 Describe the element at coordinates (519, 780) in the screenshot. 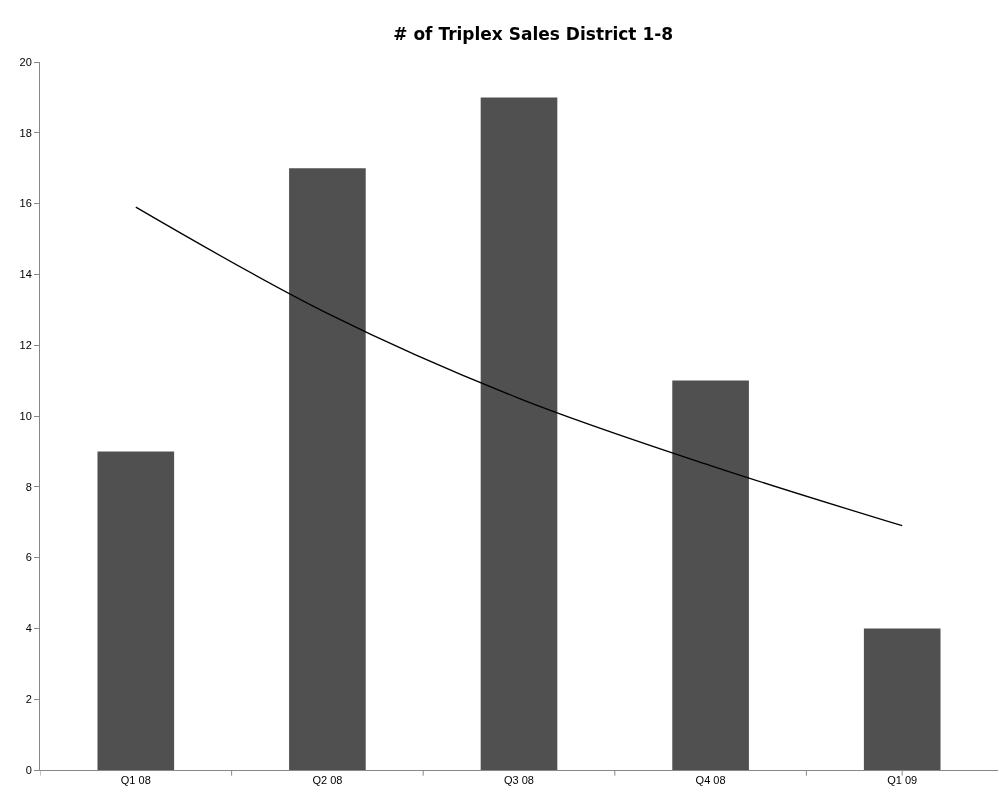

I see `x-tick-label: Q3 08` at that location.